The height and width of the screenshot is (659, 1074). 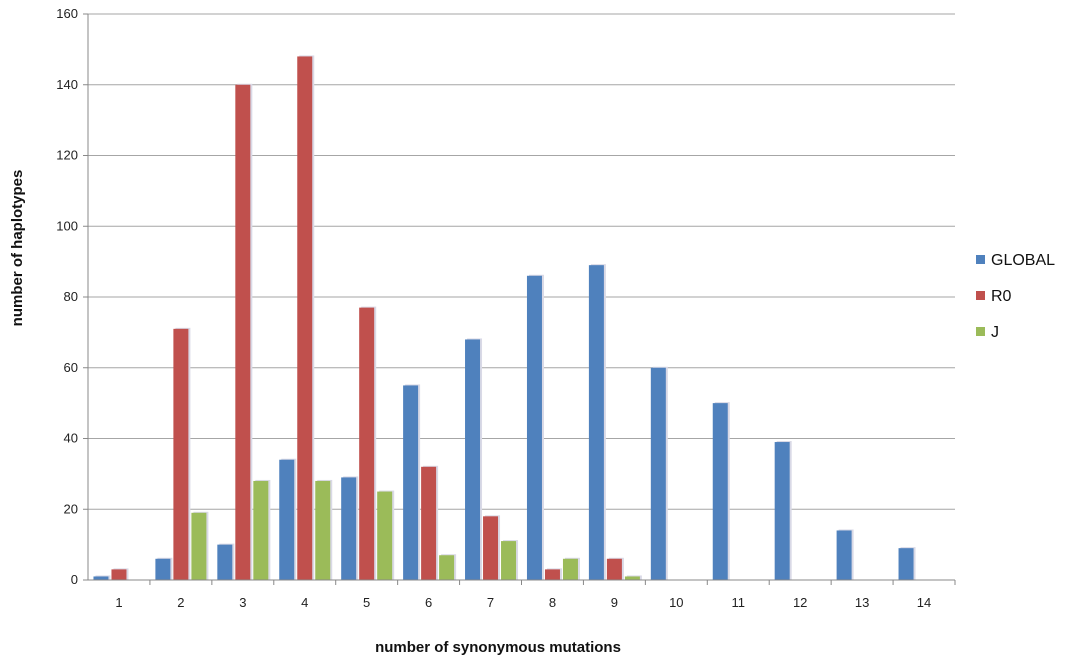 I want to click on x-tick-label: 3, so click(x=242, y=602).